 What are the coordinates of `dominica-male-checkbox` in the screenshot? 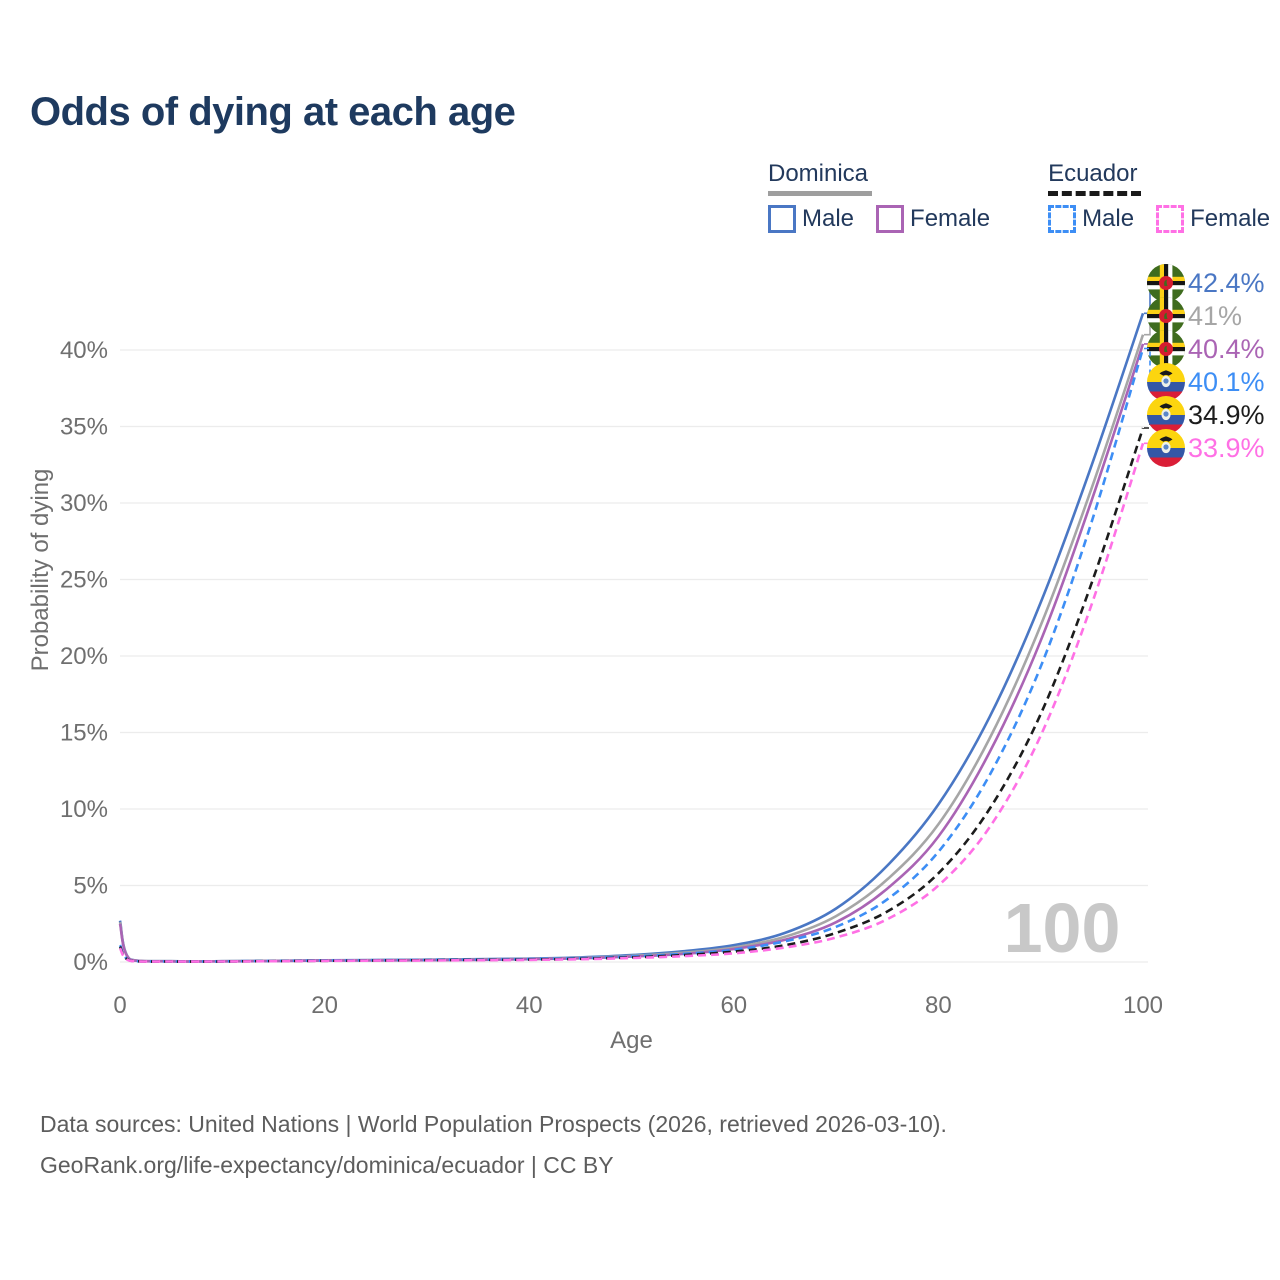 It's located at (782, 219).